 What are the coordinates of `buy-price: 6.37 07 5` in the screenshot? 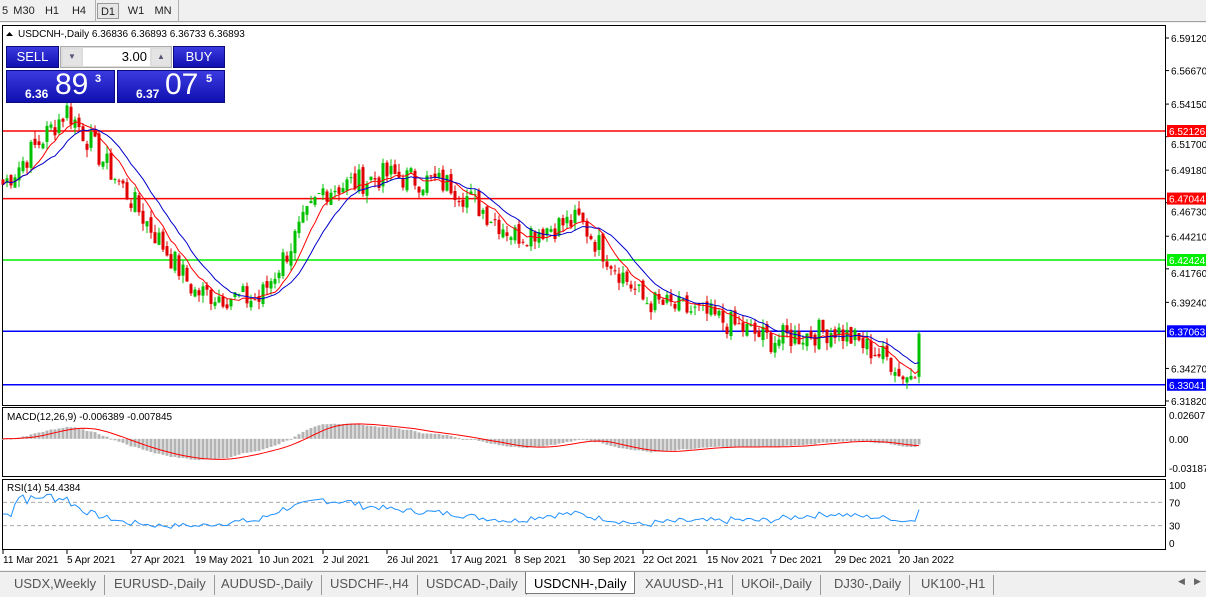 It's located at (171, 85).